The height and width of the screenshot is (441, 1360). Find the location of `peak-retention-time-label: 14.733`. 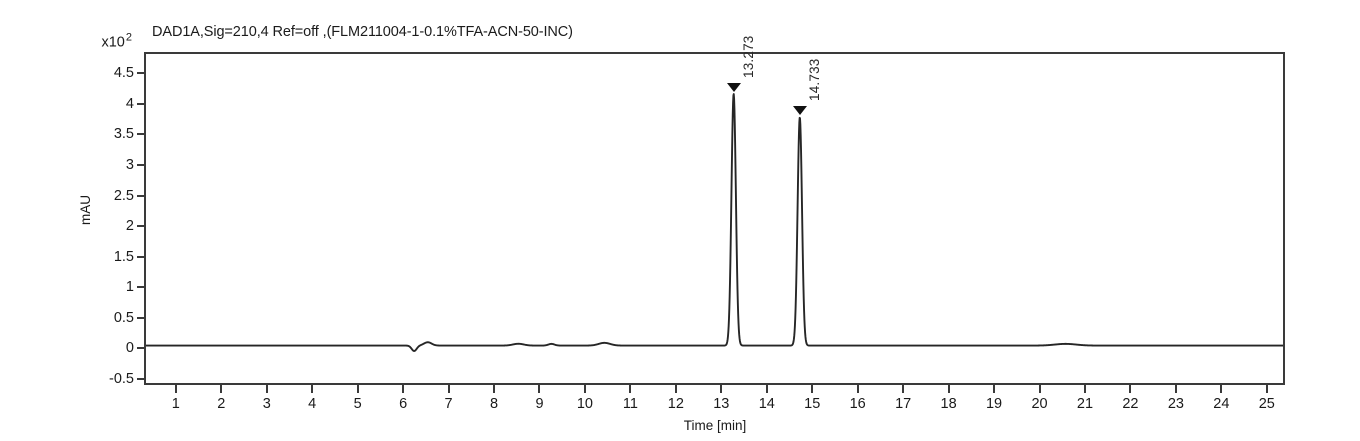

peak-retention-time-label: 14.733 is located at coordinates (815, 80).